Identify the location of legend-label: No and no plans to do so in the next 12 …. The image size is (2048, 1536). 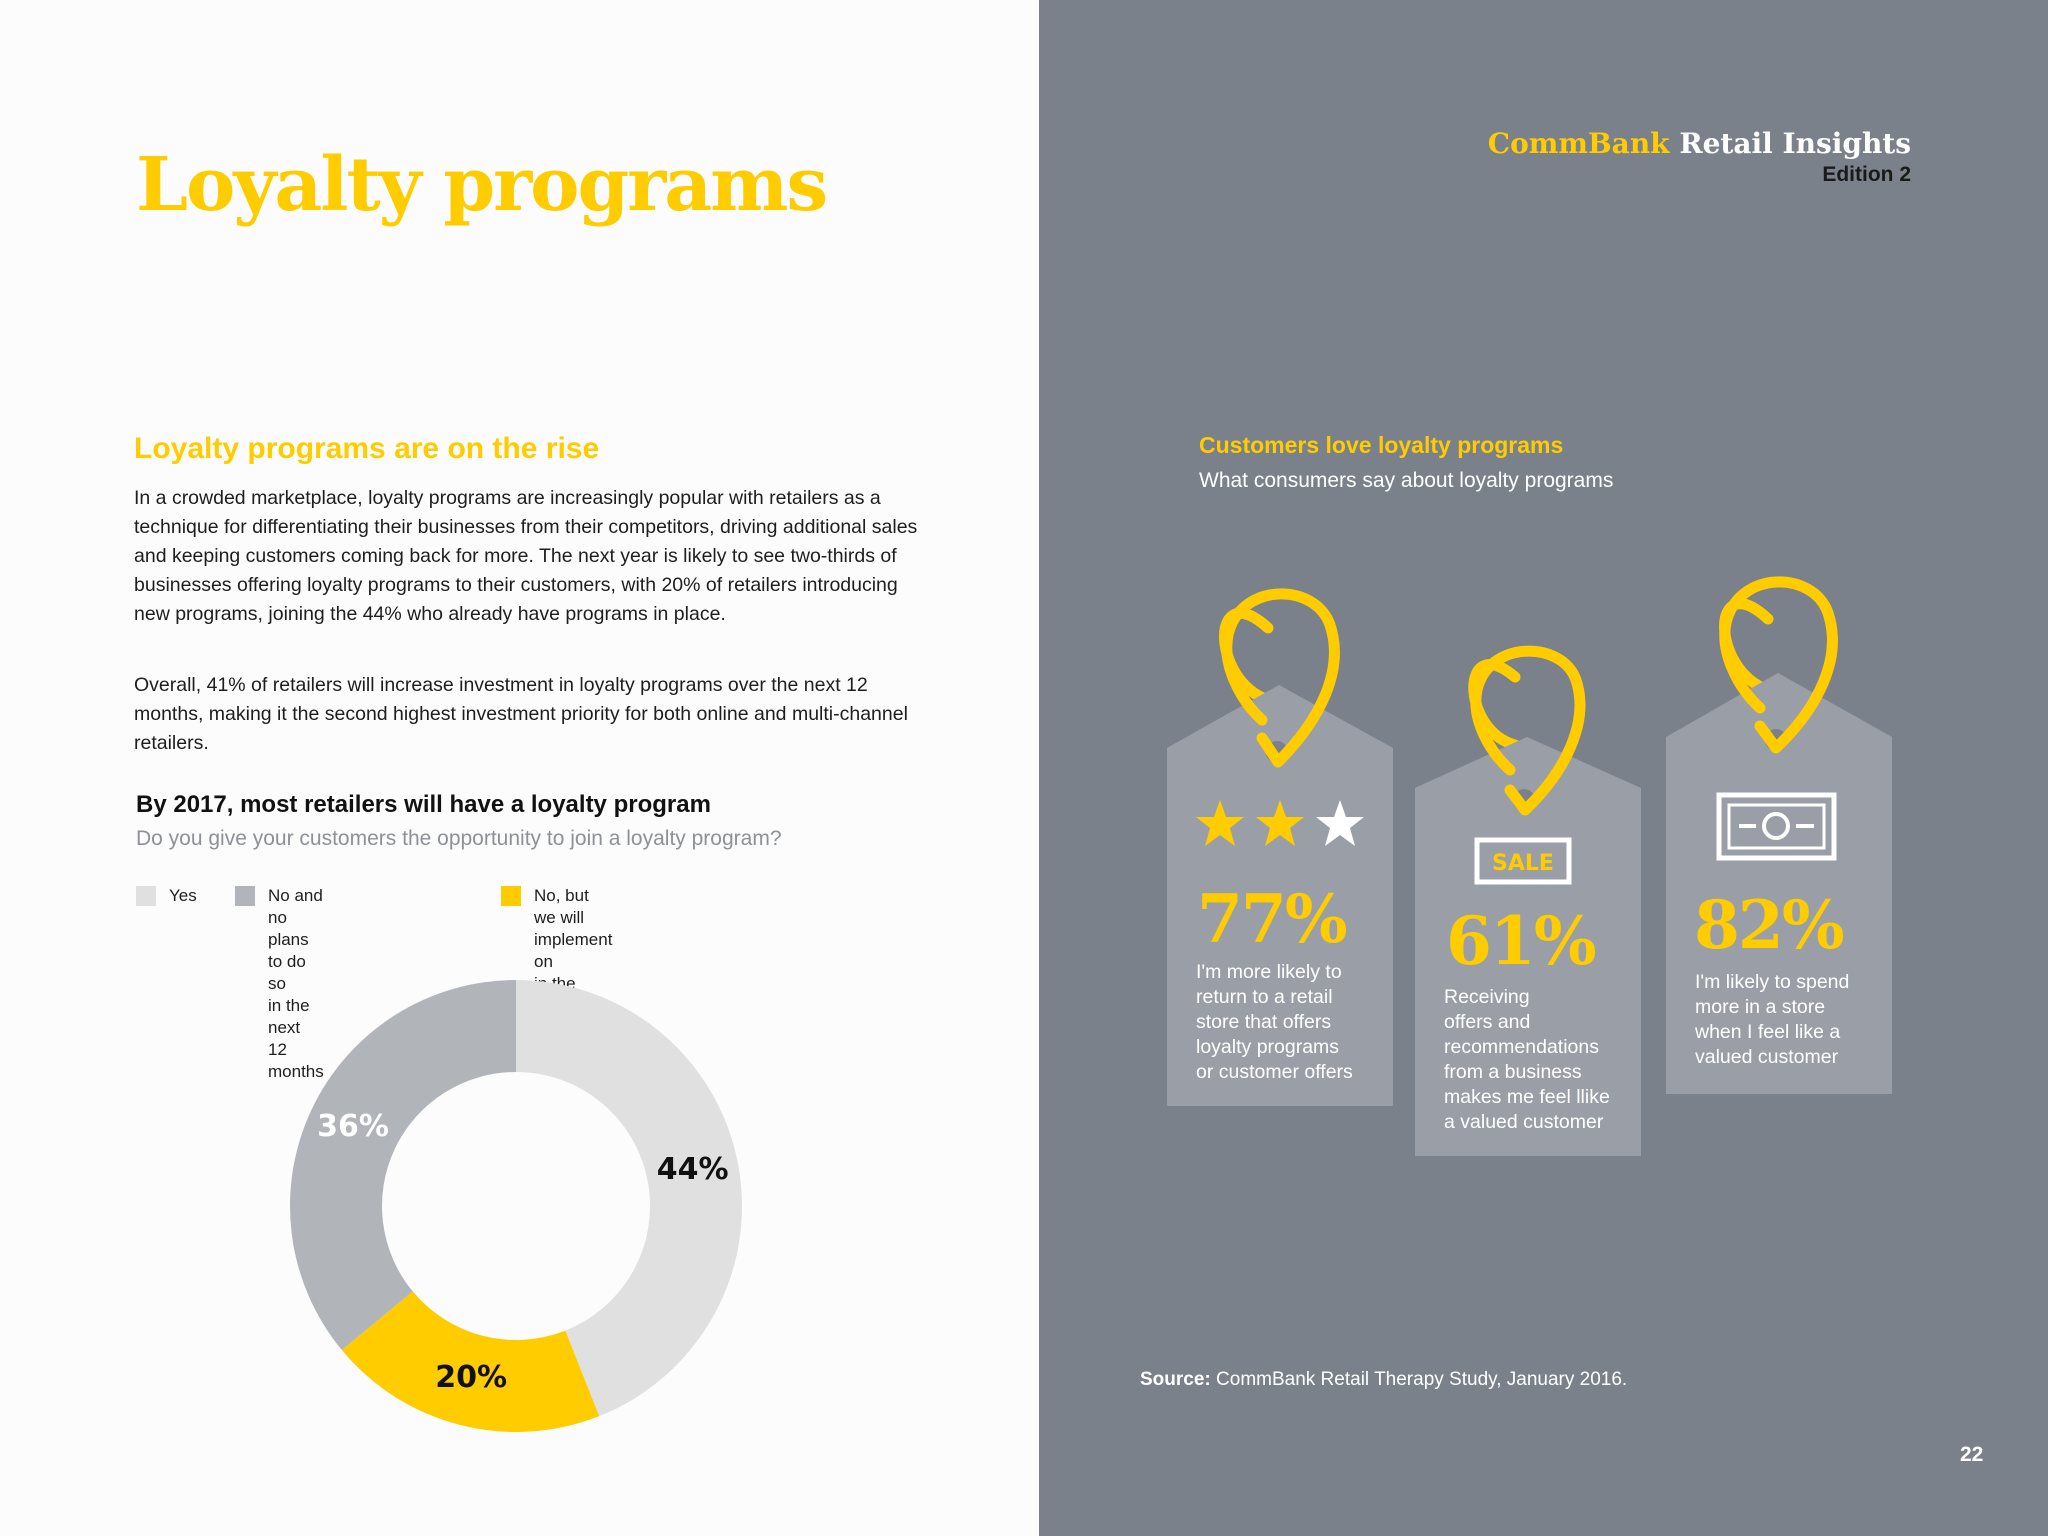
(296, 983).